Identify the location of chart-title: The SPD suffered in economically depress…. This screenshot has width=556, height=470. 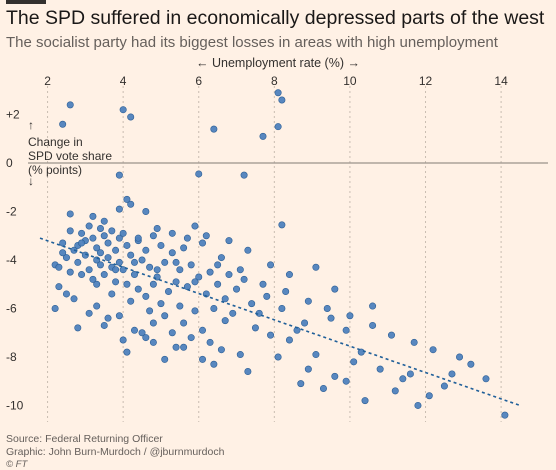
(275, 18).